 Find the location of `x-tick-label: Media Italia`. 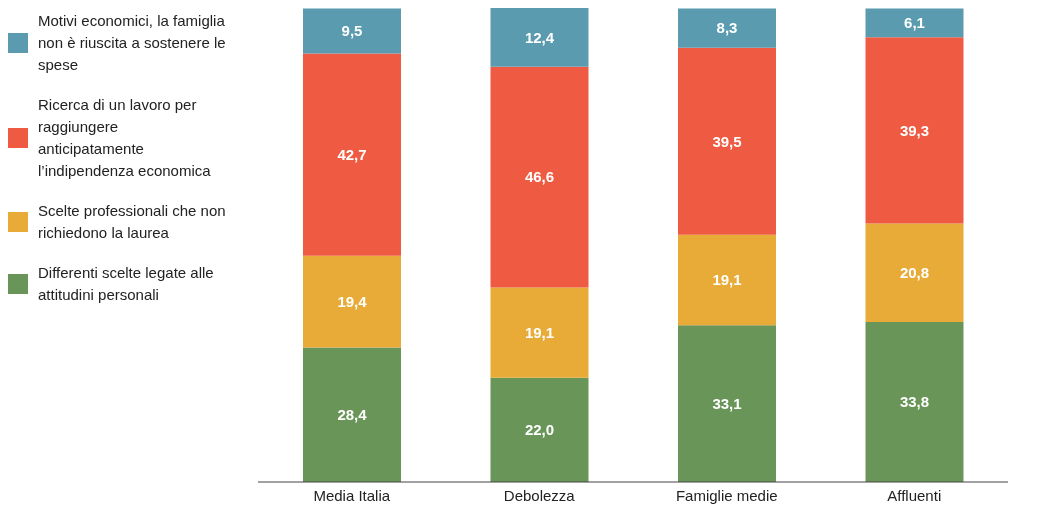

x-tick-label: Media Italia is located at coordinates (352, 495).